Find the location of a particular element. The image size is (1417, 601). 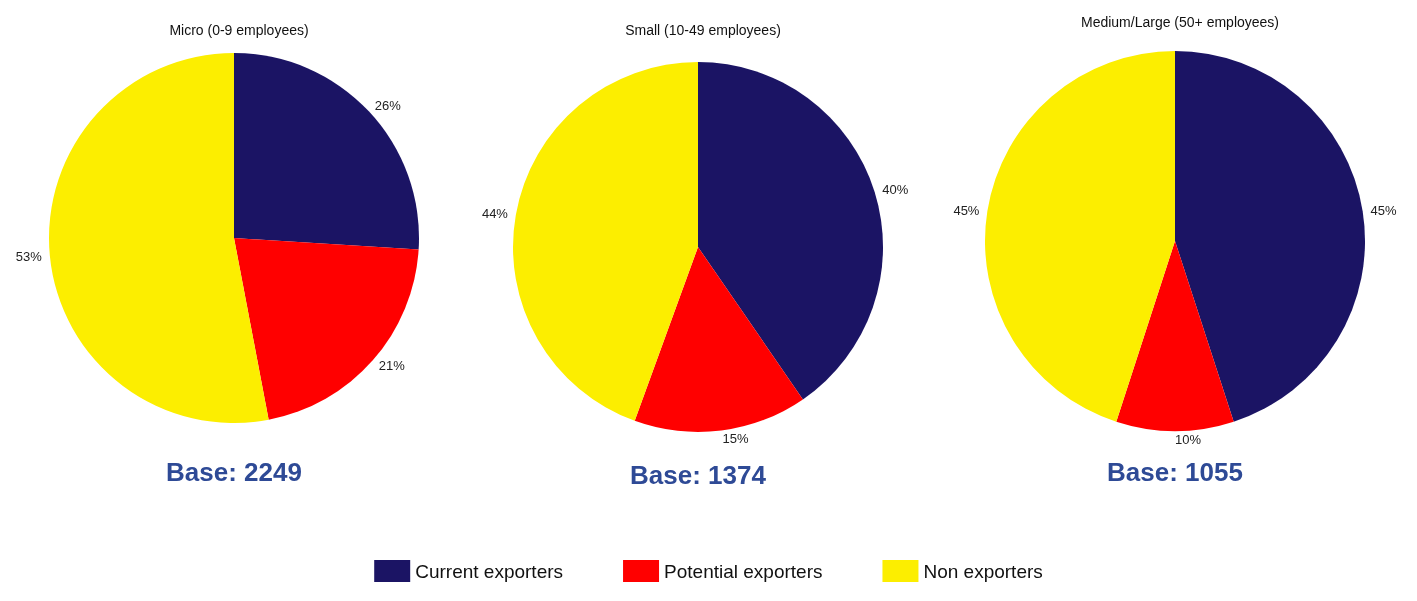

legend-label: Non exporters is located at coordinates (983, 571).